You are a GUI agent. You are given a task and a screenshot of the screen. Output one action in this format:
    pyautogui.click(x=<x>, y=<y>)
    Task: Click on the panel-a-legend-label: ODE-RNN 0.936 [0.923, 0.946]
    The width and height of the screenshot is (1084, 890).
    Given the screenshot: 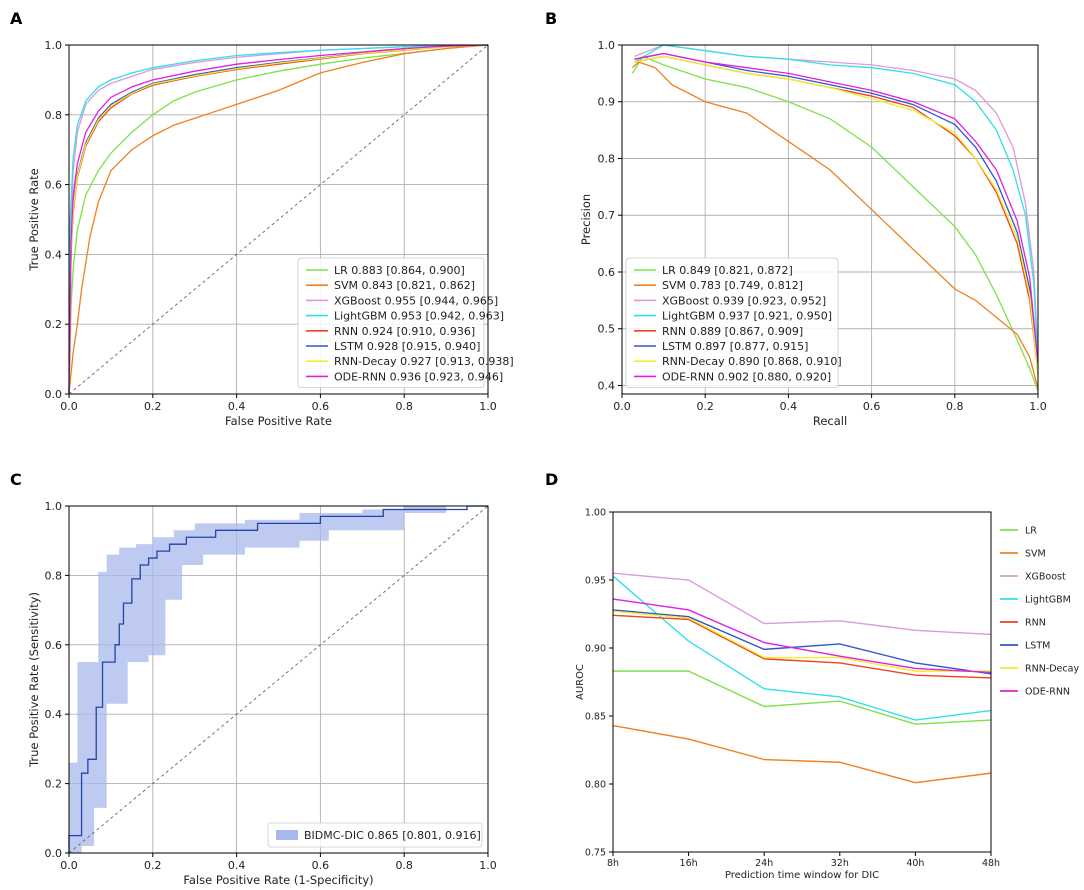 What is the action you would take?
    pyautogui.click(x=418, y=376)
    